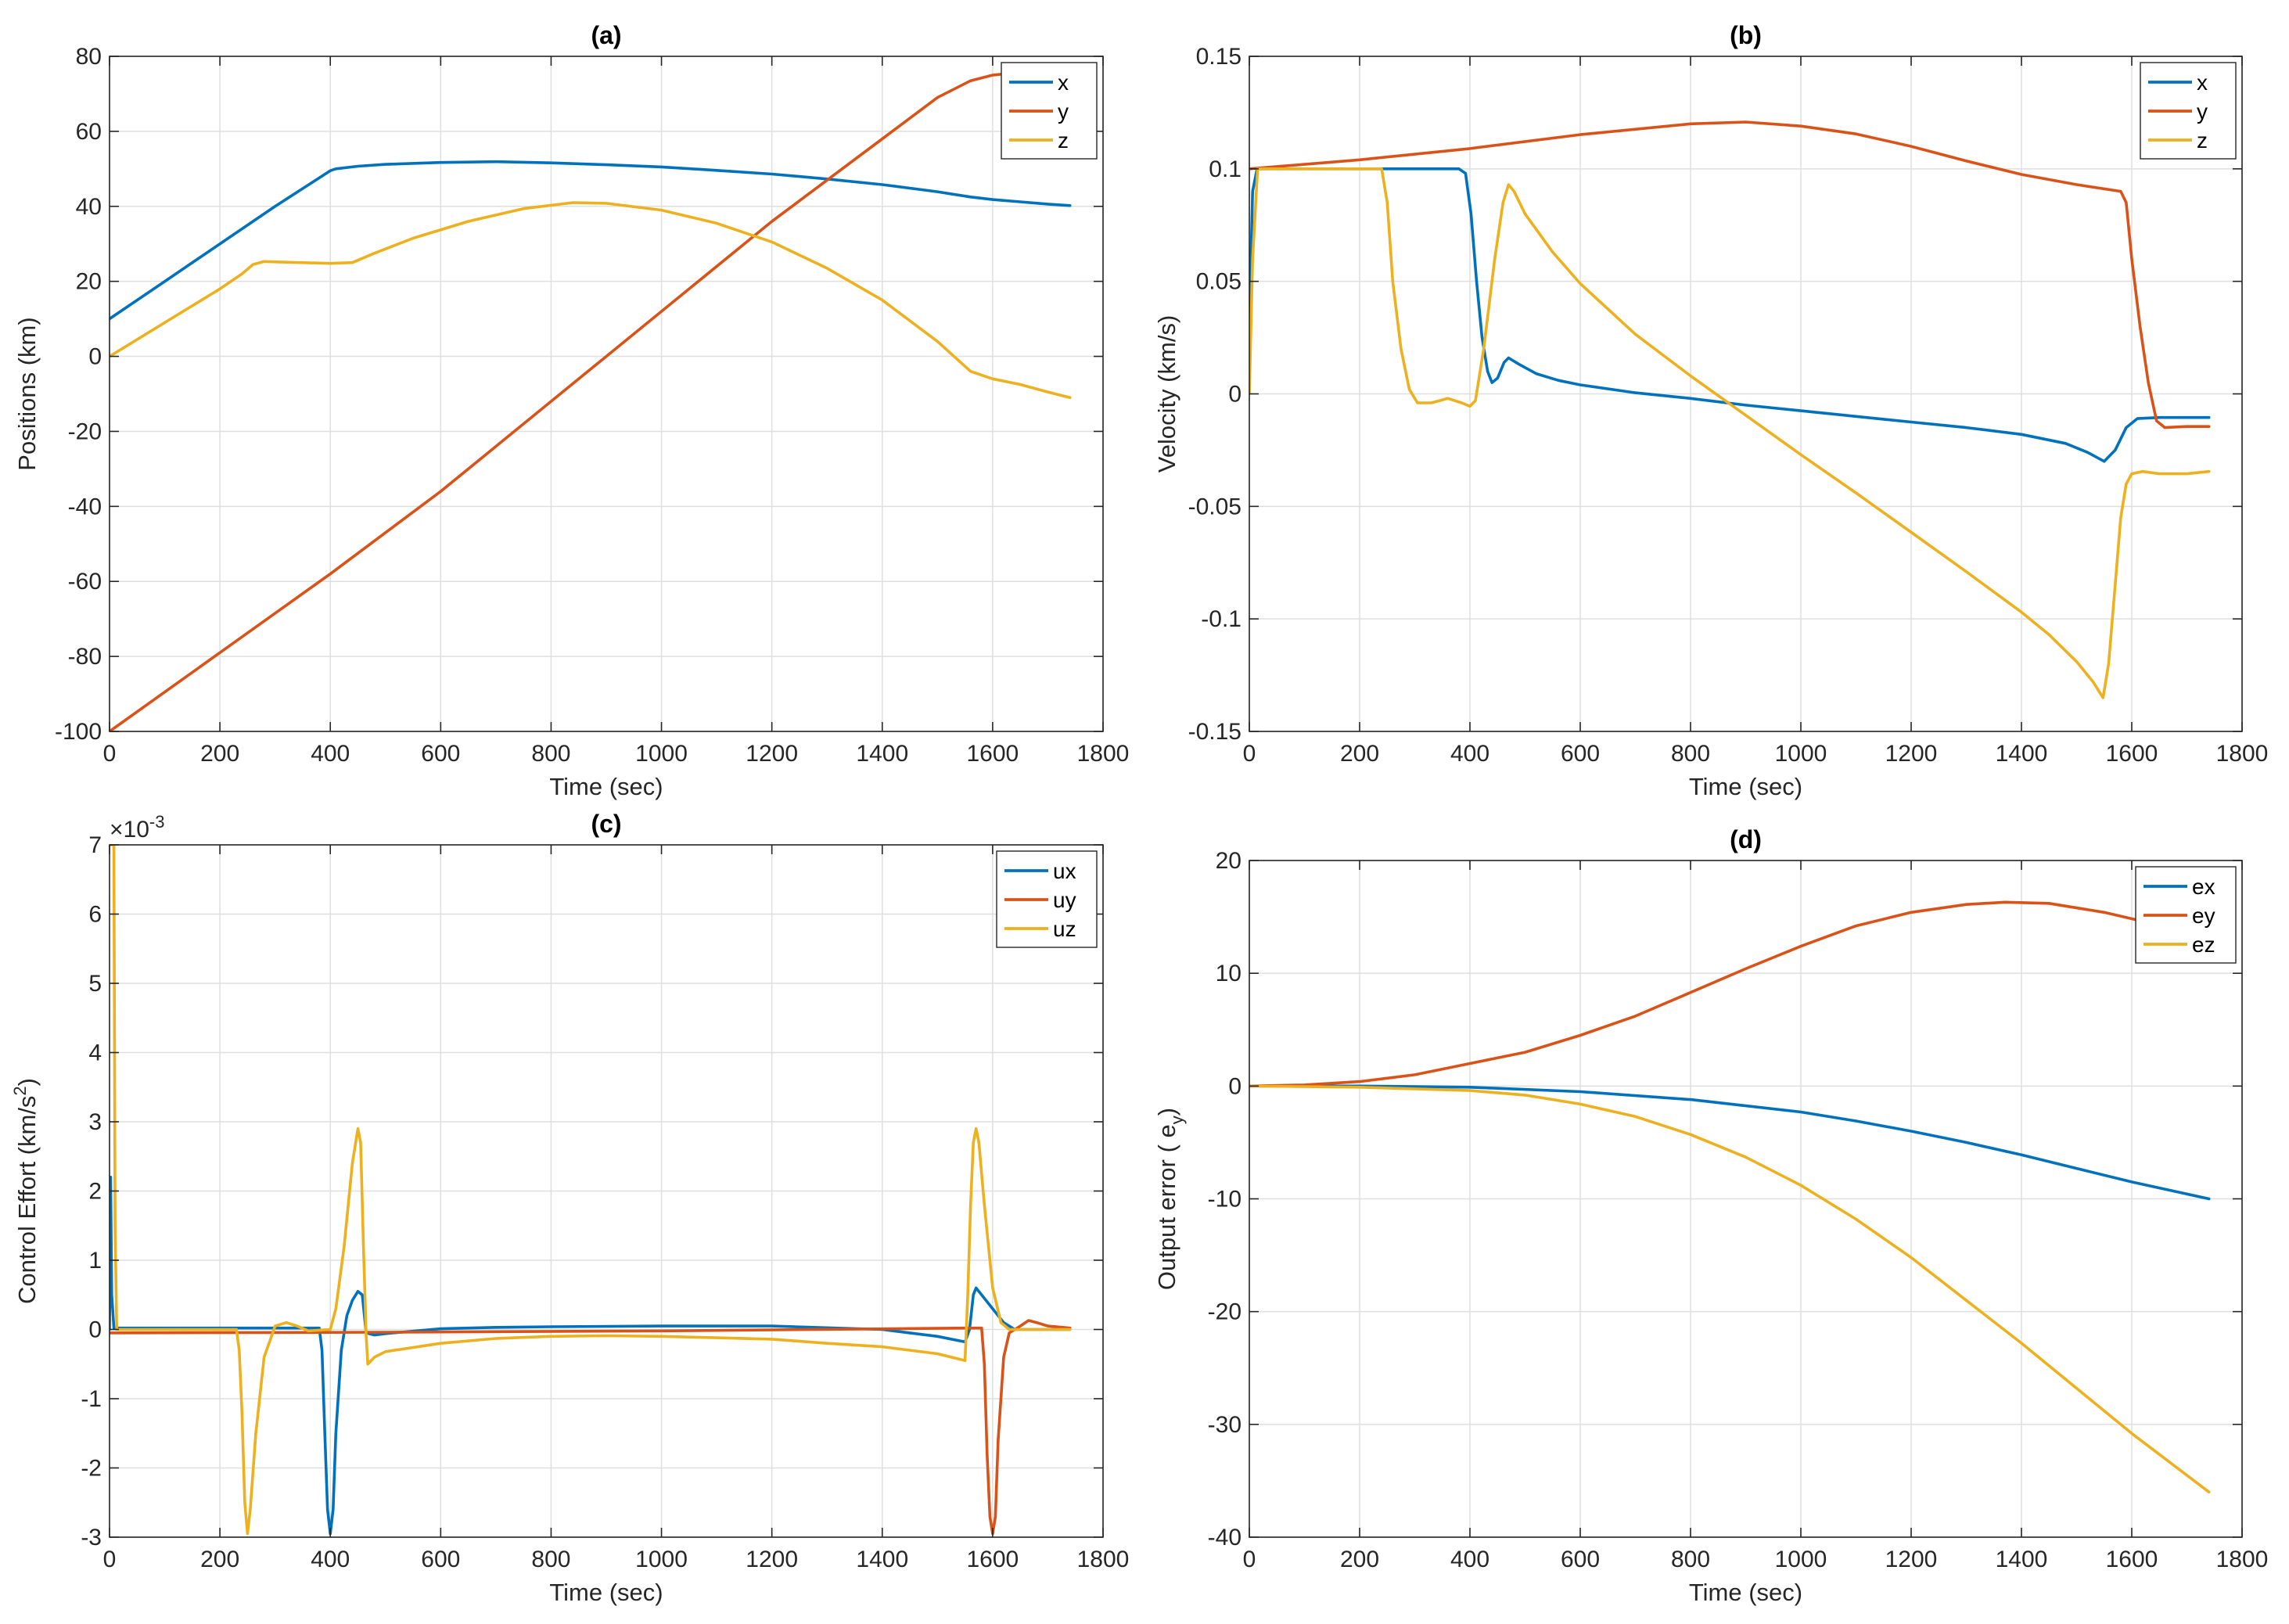 The width and height of the screenshot is (2289, 1624). Describe the element at coordinates (1215, 732) in the screenshot. I see `y-tick-label: -0.15` at that location.